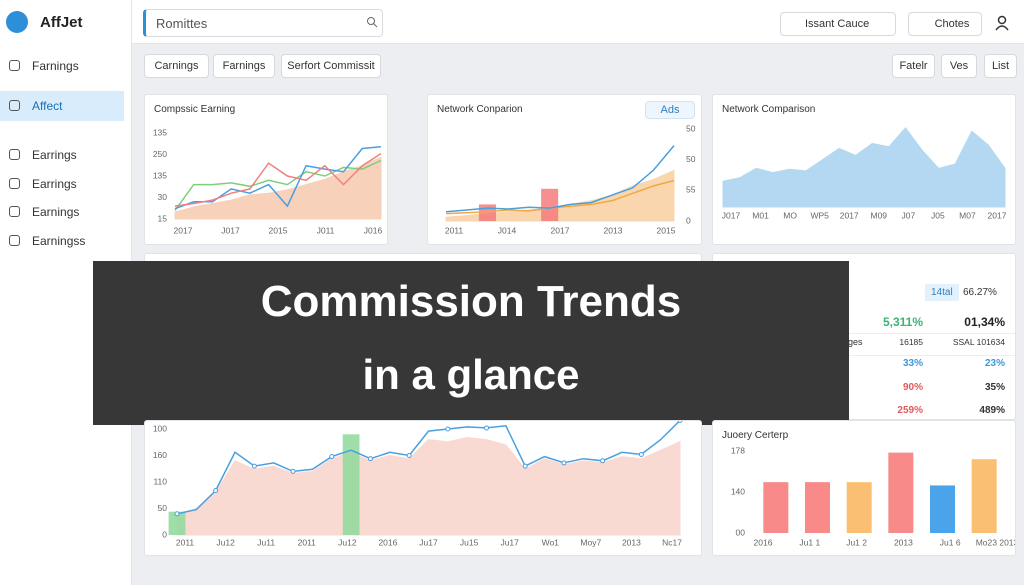 This screenshot has height=585, width=1024. What do you see at coordinates (507, 230) in the screenshot?
I see `x-tick-label: J014` at bounding box center [507, 230].